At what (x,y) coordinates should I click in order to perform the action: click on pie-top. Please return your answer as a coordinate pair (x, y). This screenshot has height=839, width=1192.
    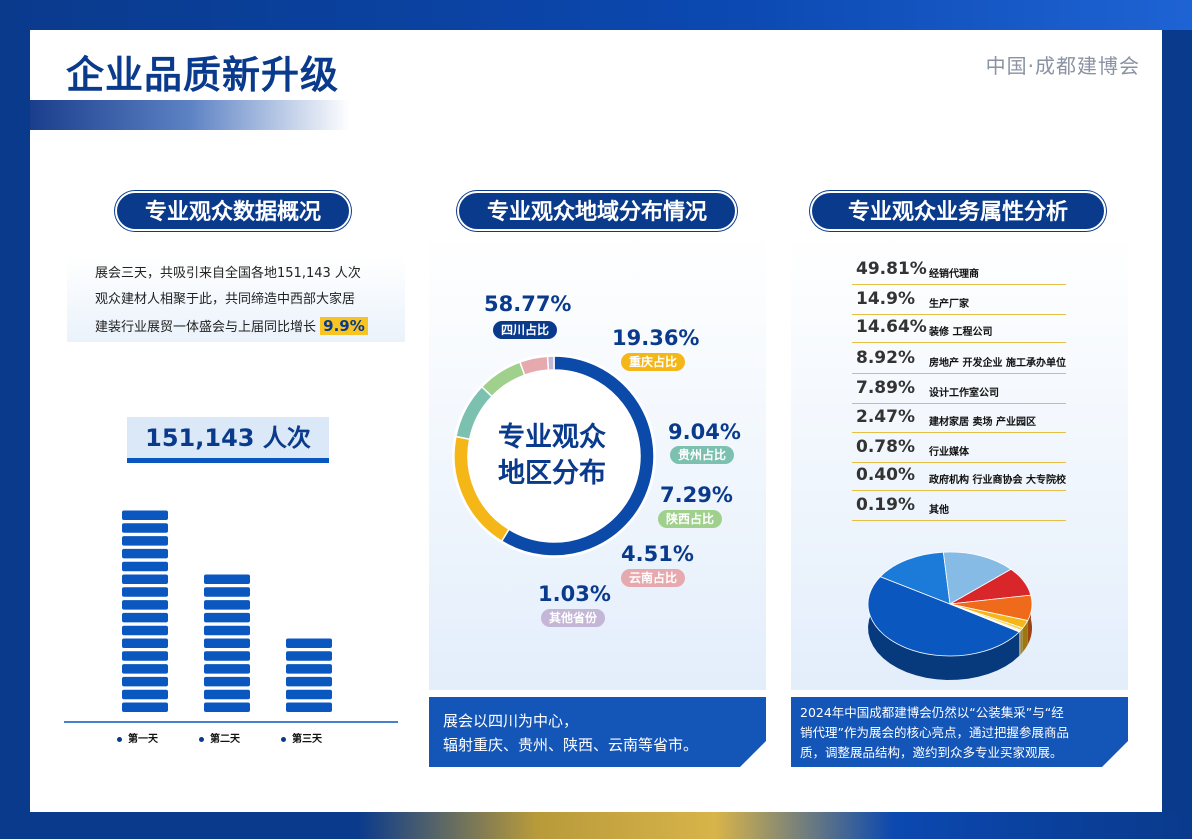
    Looking at the image, I should click on (950, 604).